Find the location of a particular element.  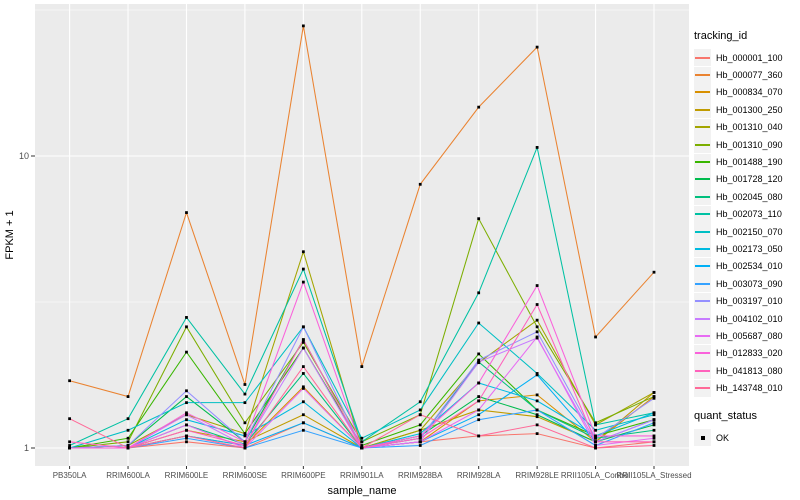

legend-item: Hb_143748_010 is located at coordinates (747, 388).